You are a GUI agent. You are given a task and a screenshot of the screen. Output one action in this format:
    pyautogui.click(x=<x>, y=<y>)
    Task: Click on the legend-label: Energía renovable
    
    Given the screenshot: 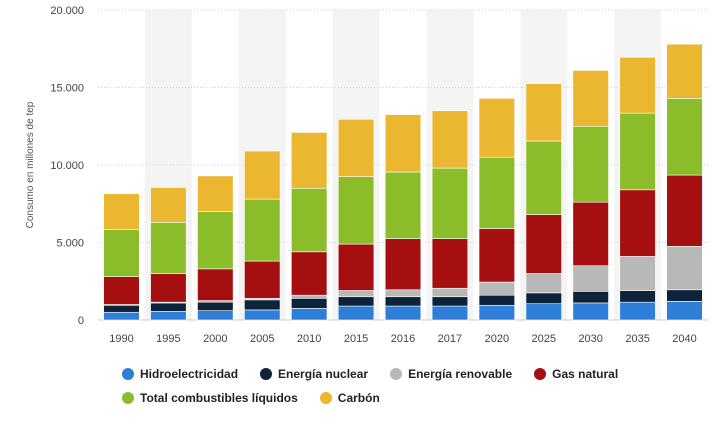 What is the action you would take?
    pyautogui.click(x=460, y=374)
    